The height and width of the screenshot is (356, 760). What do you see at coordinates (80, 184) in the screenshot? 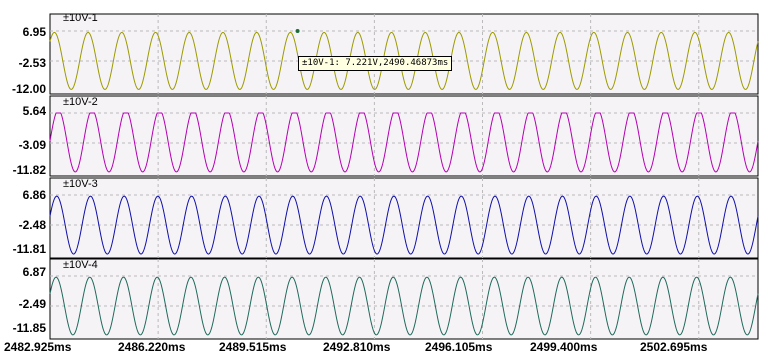
I see `channel-3-name: ±10V-3` at bounding box center [80, 184].